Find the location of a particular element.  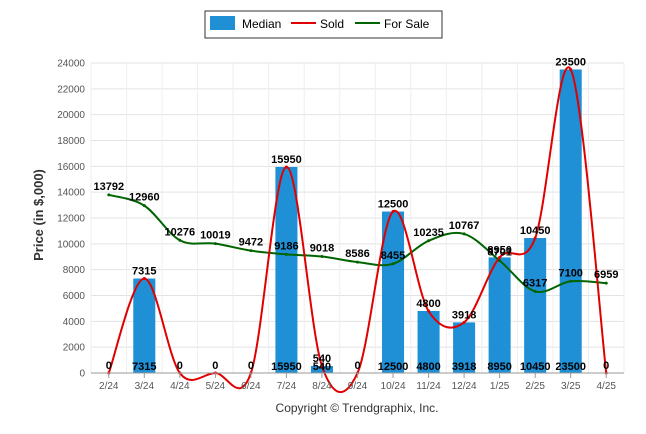

y-tick-label: 4000 is located at coordinates (74, 322).